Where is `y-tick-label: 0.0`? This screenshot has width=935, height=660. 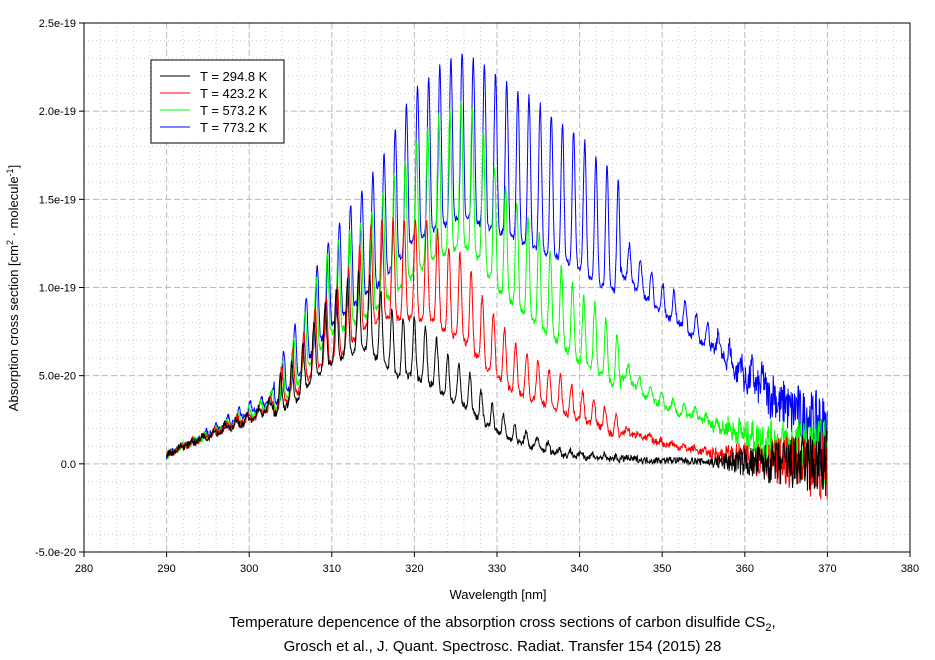
y-tick-label: 0.0 is located at coordinates (68, 465).